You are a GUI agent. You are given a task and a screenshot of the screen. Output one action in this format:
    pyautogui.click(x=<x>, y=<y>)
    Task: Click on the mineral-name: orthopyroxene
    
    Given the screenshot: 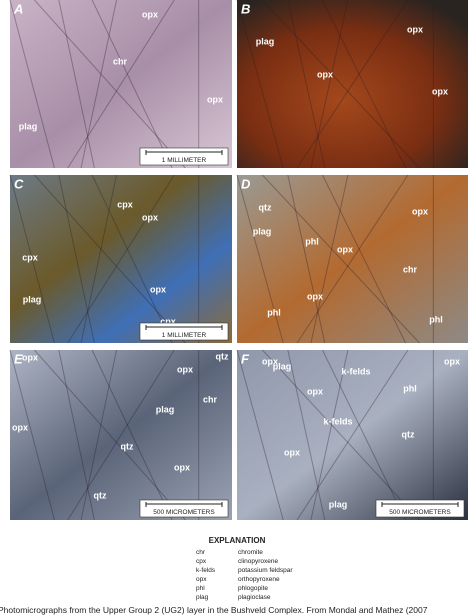 What is the action you would take?
    pyautogui.click(x=259, y=579)
    